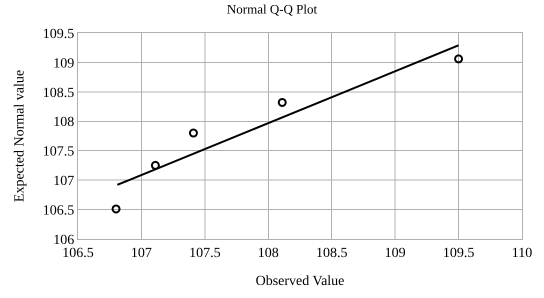  Describe the element at coordinates (458, 253) in the screenshot. I see `x-tick-label: 109.5` at that location.